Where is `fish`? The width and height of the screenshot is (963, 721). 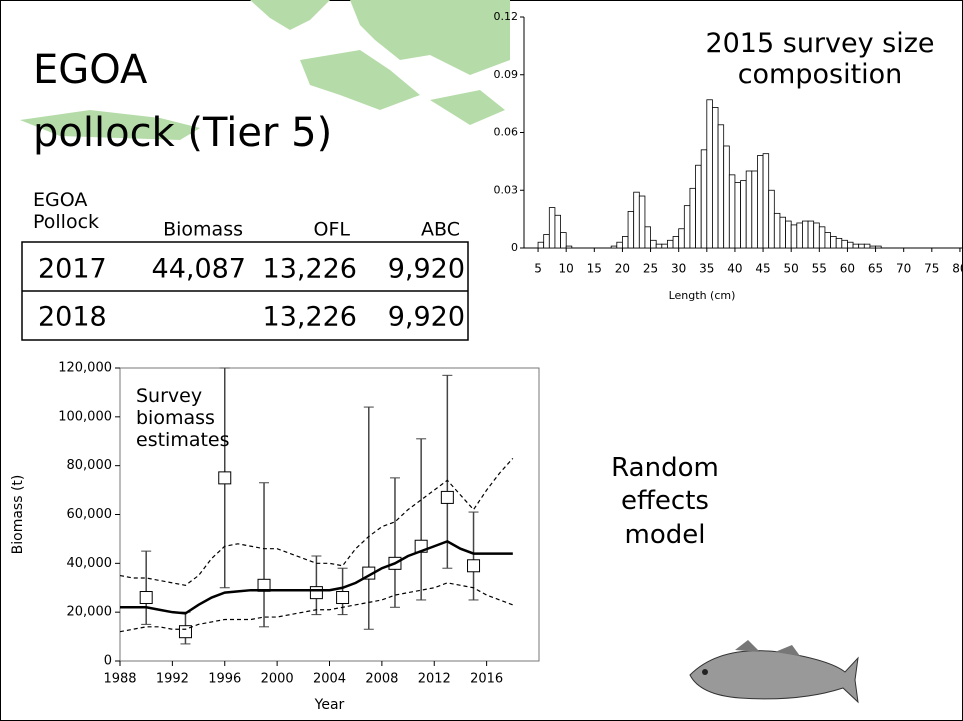
fish is located at coordinates (774, 672).